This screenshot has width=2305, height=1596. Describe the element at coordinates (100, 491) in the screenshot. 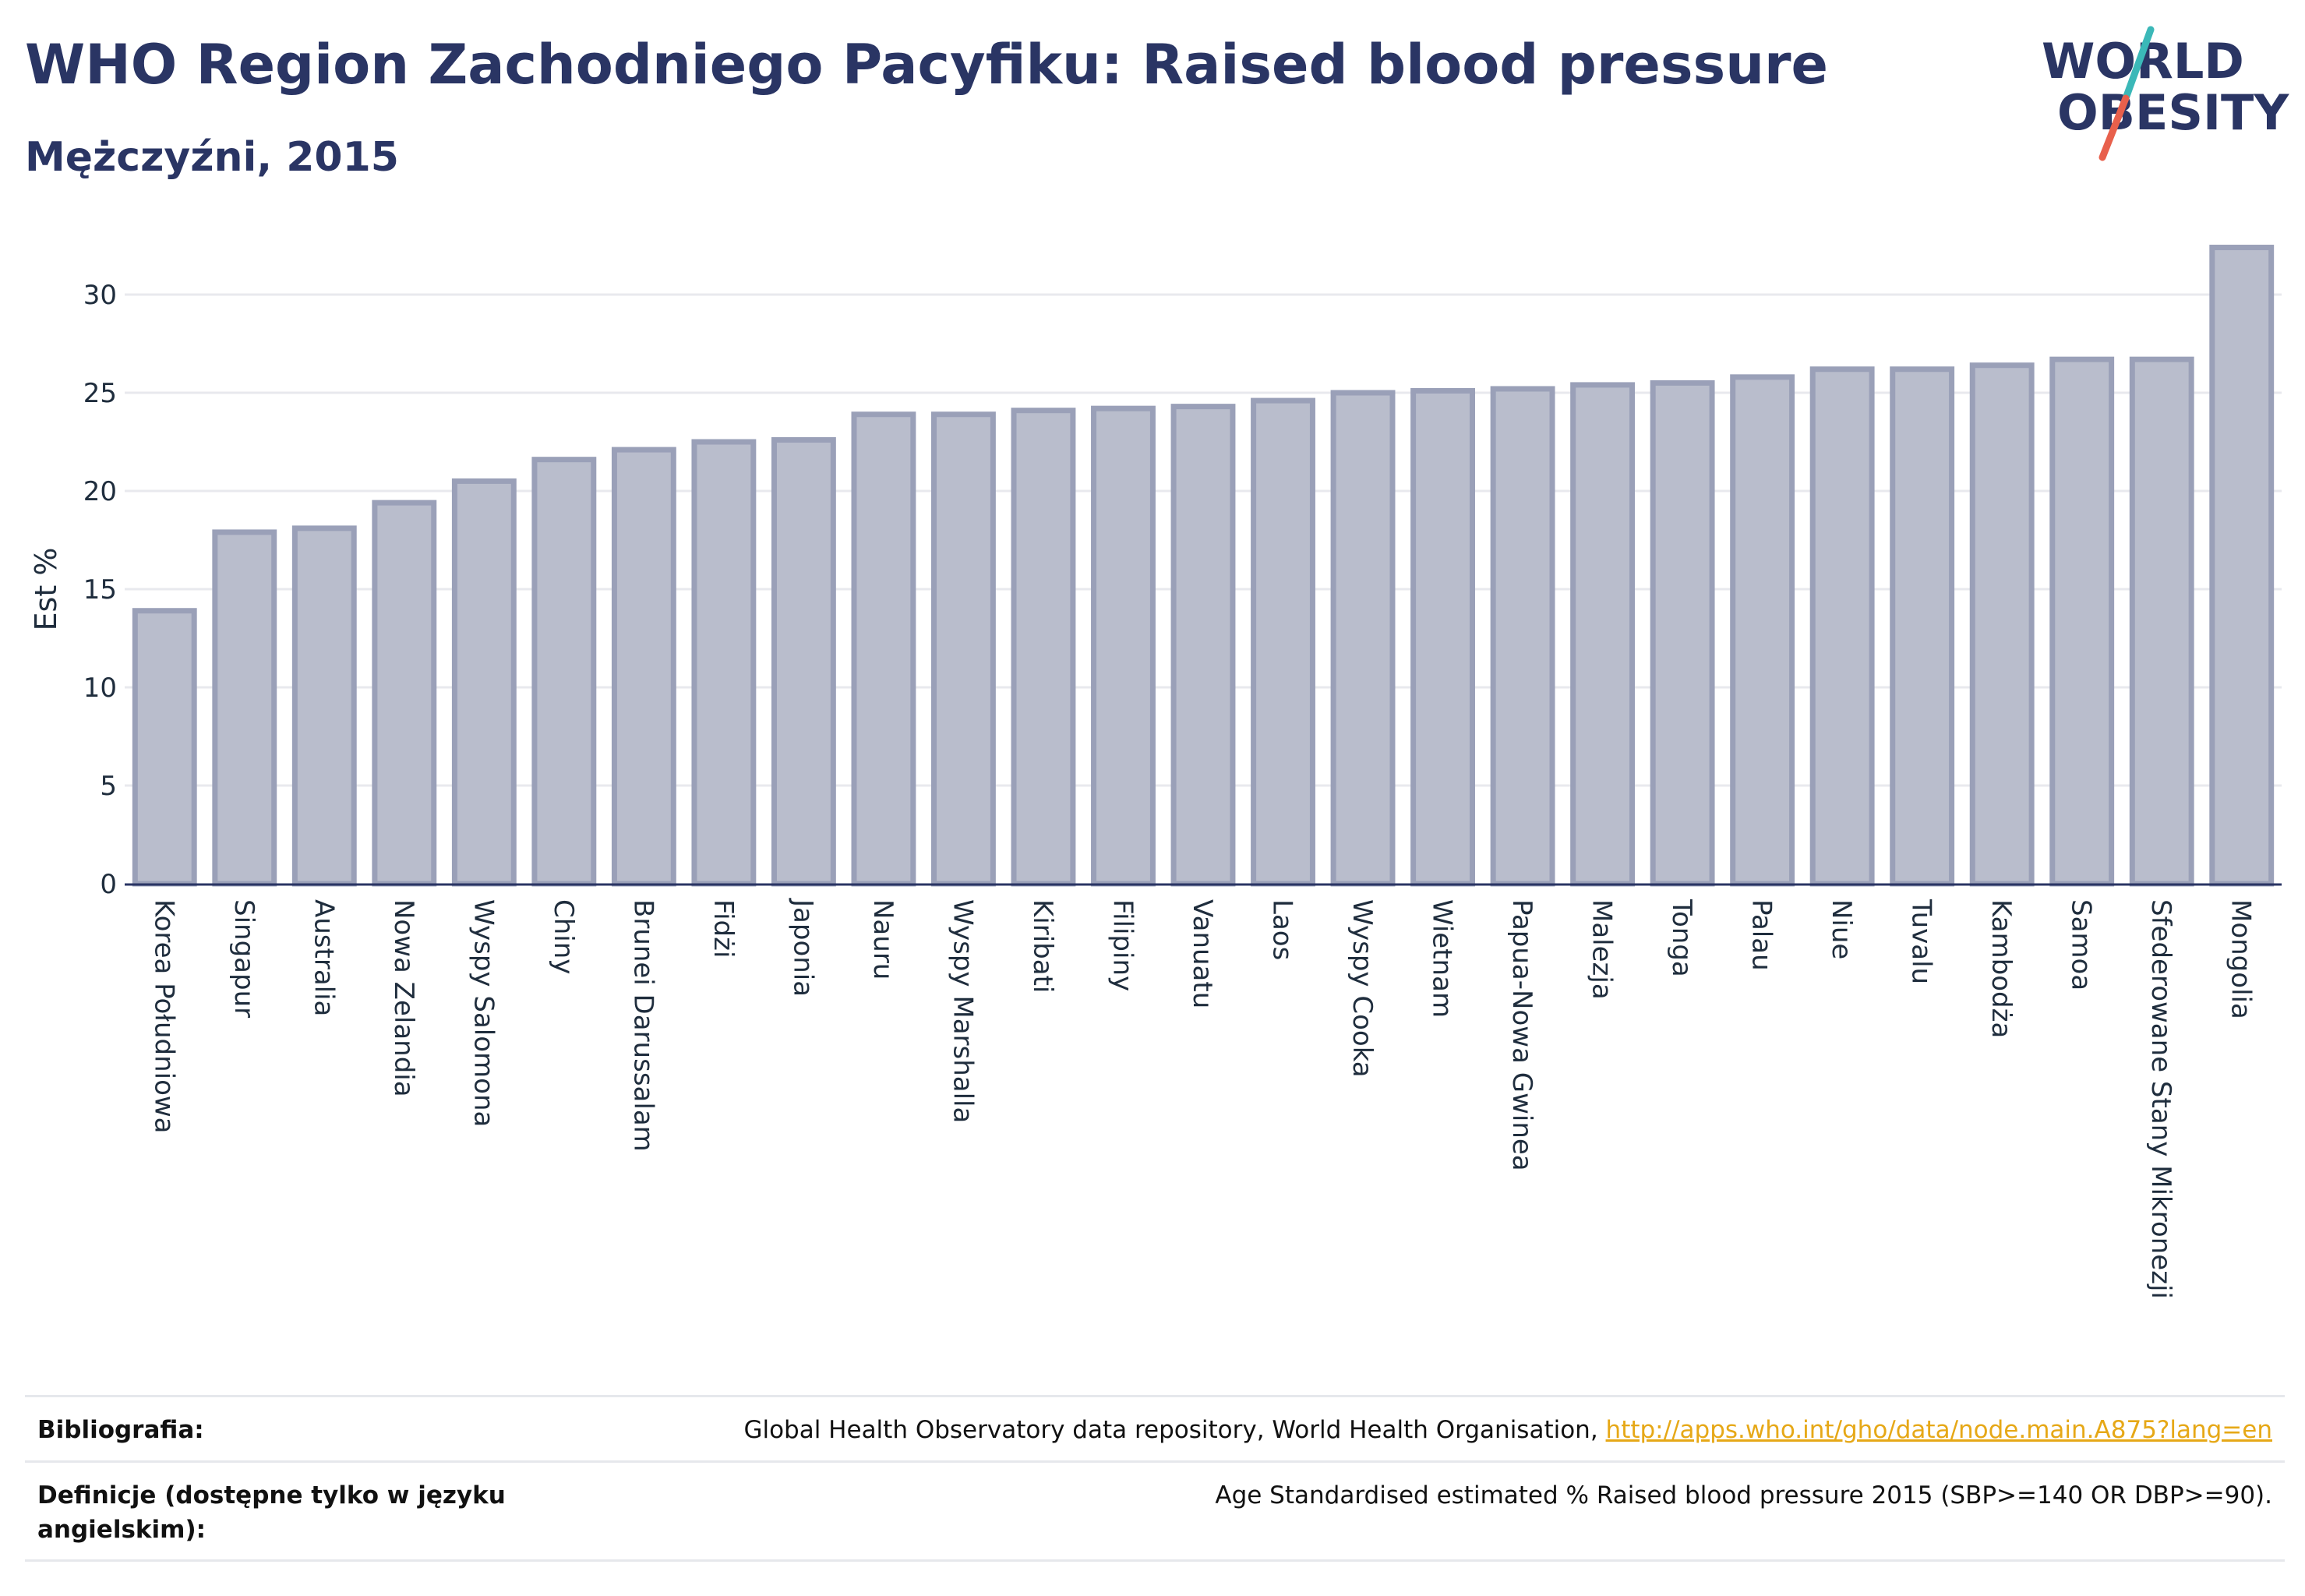

I see `y-tick-label: 20` at that location.